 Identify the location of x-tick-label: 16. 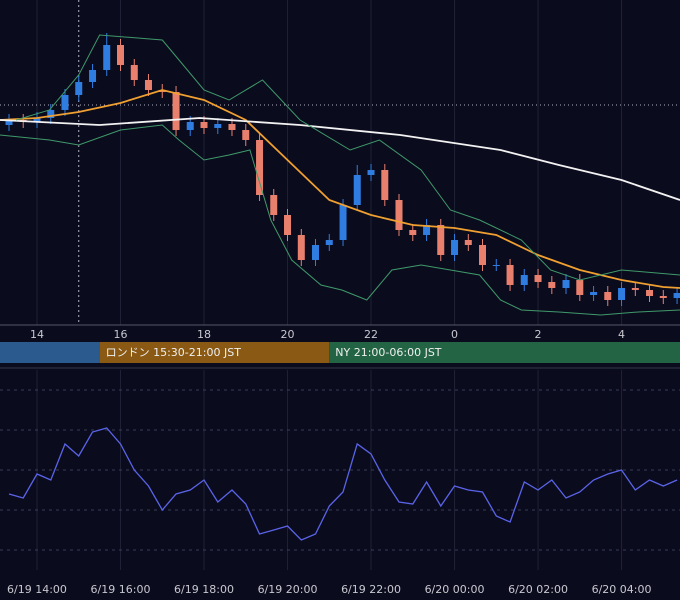
(121, 334).